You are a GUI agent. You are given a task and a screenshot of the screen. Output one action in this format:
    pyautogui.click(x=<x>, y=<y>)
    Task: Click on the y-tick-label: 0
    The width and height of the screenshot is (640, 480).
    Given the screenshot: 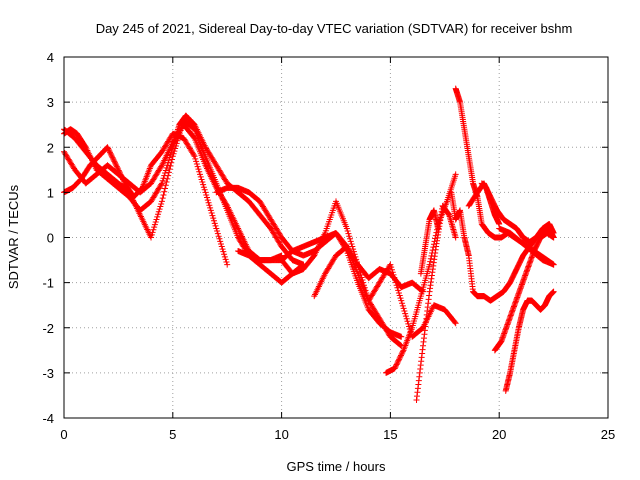 What is the action you would take?
    pyautogui.click(x=50, y=238)
    